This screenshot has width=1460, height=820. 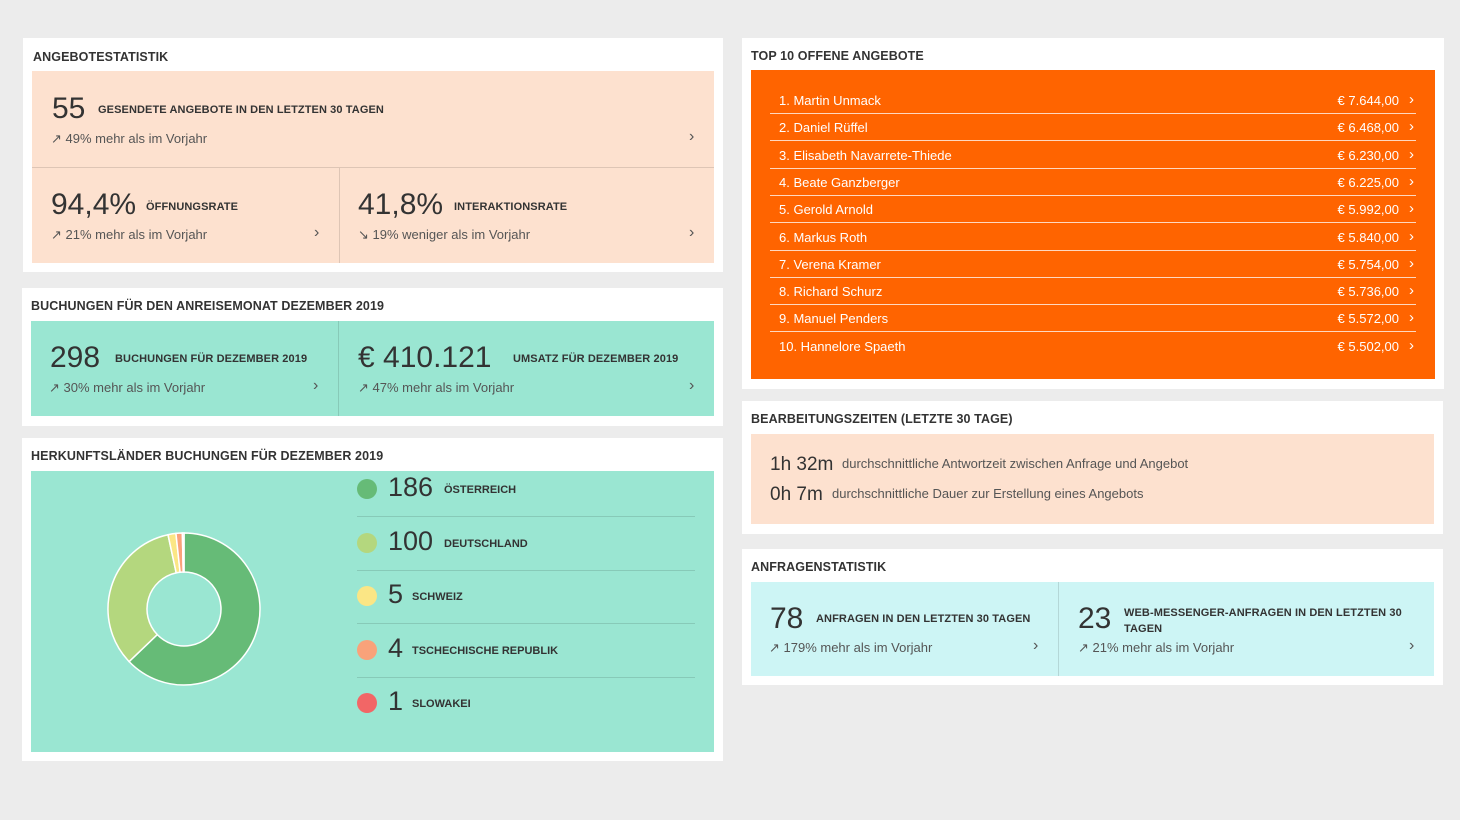 What do you see at coordinates (831, 292) in the screenshot?
I see `top10-item-name: 8. Richard Schurz` at bounding box center [831, 292].